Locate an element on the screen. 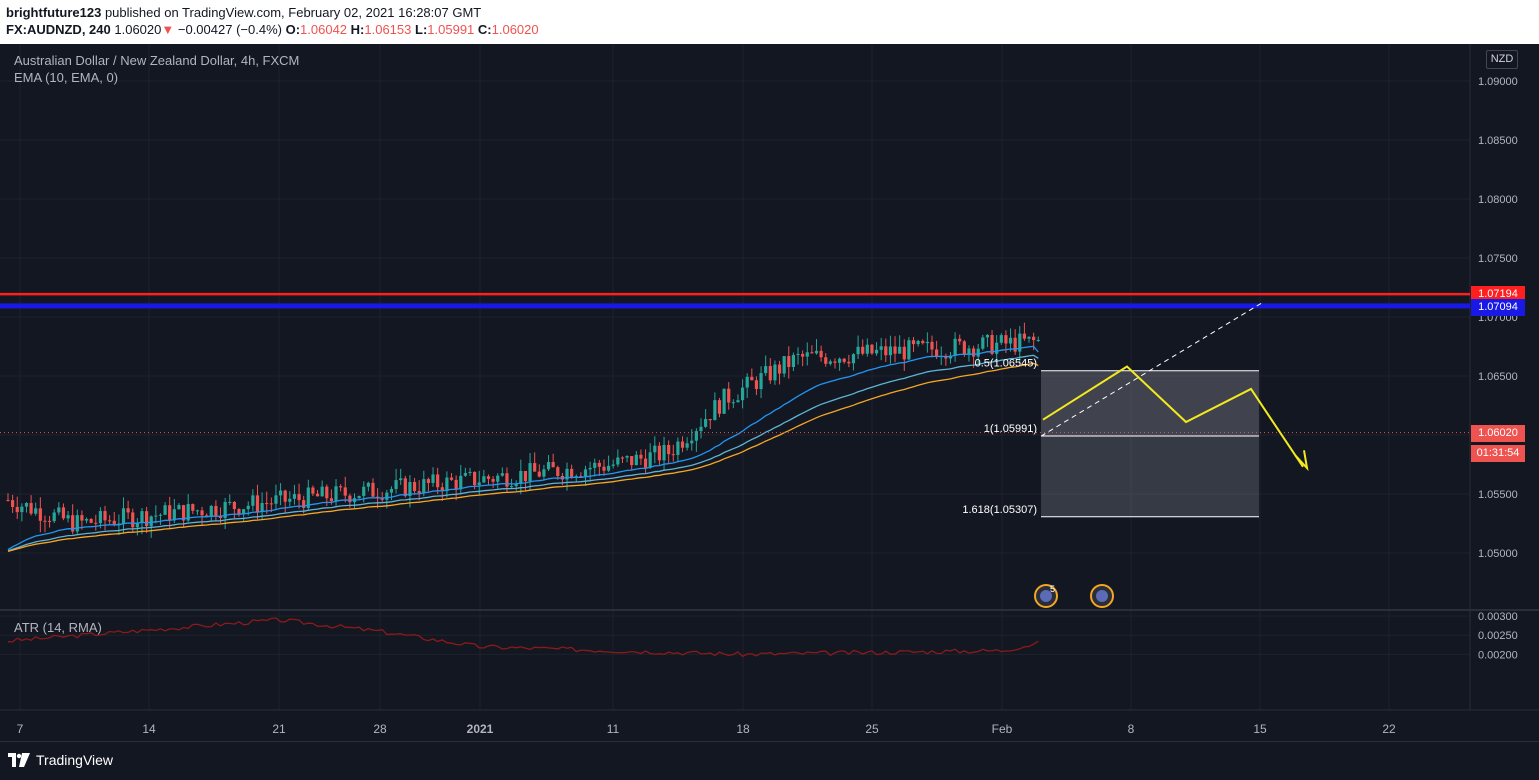 The width and height of the screenshot is (1539, 780). atr-indicator-title: ATR (14, RMA) is located at coordinates (58, 627).